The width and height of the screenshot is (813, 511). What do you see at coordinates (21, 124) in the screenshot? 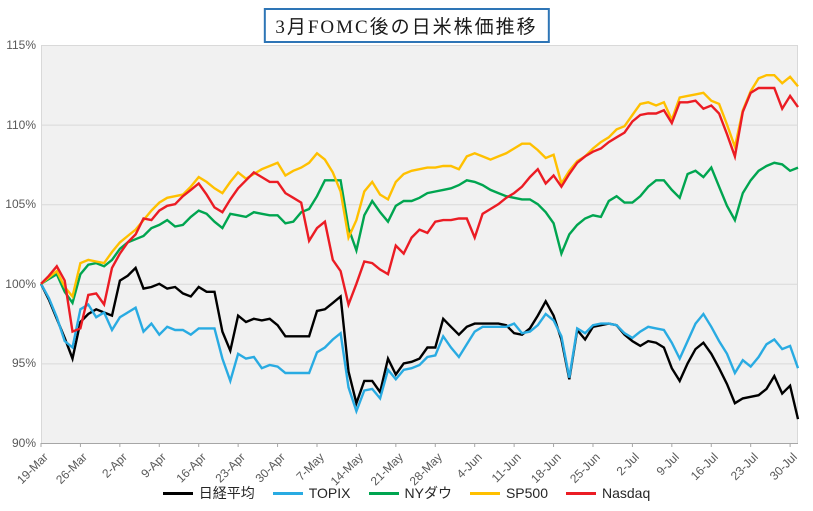
I see `y-axis-label: 110%` at bounding box center [21, 124].